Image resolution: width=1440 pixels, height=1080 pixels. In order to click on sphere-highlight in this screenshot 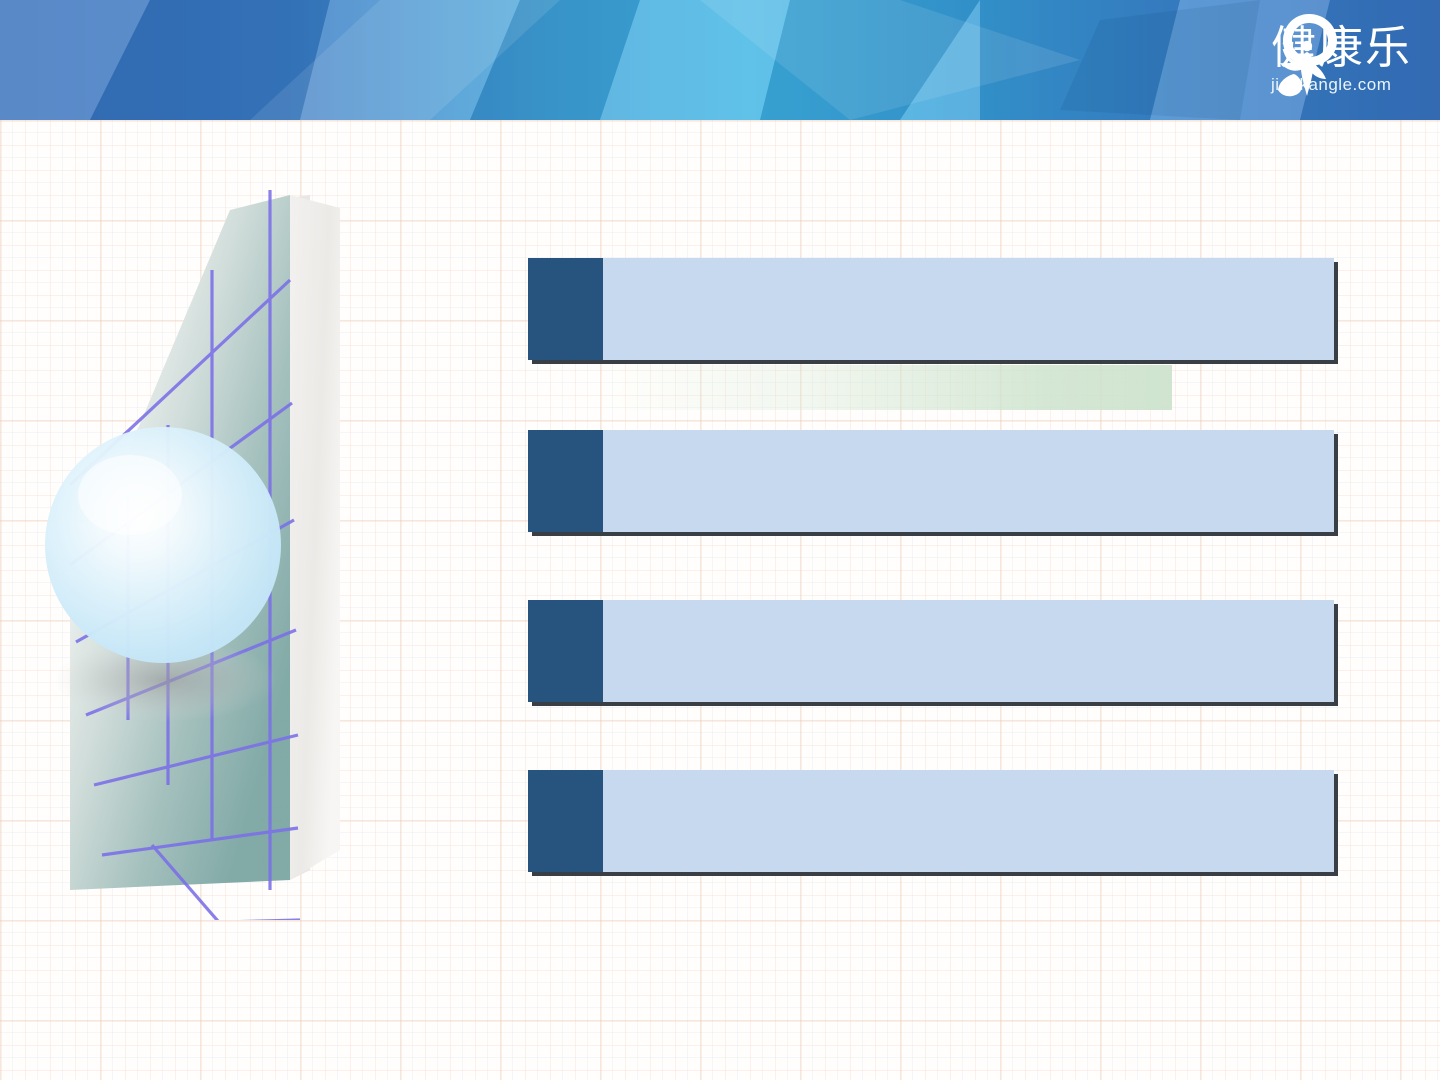, I will do `click(130, 495)`.